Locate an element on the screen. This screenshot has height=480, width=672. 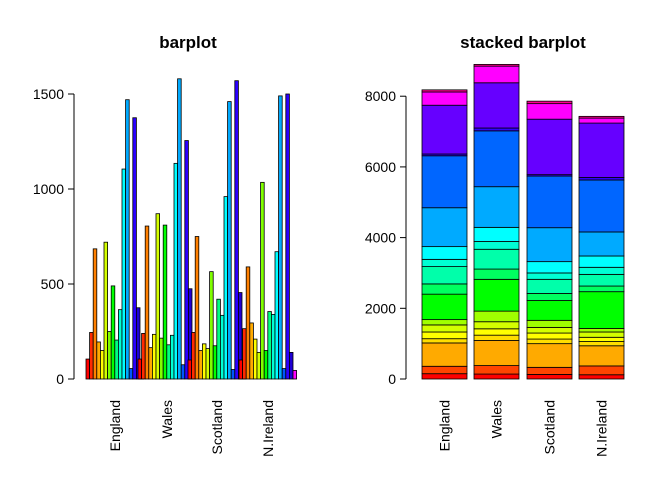
category-label: England is located at coordinates (115, 425).